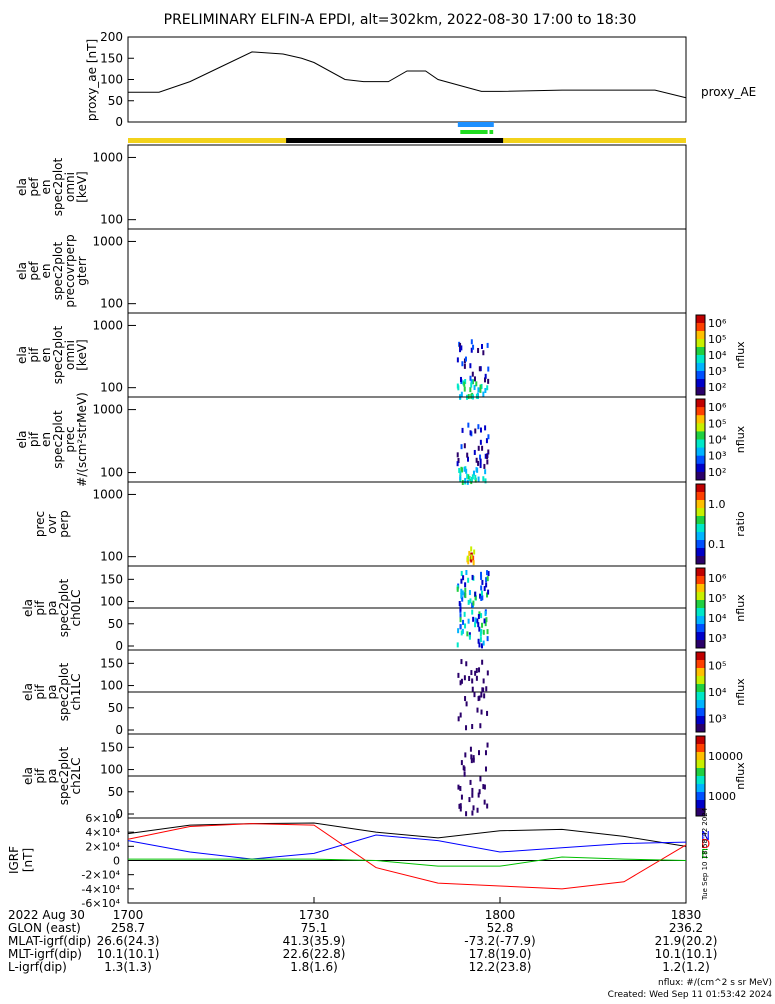 This screenshot has width=775, height=1004. Describe the element at coordinates (128, 928) in the screenshot. I see `ephemeris-value: 258.7` at that location.